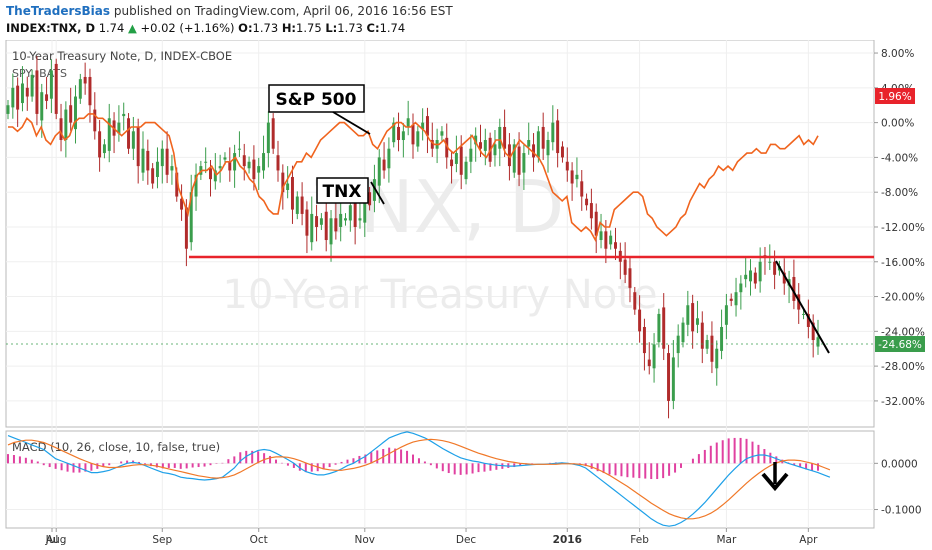 The width and height of the screenshot is (932, 550). I want to click on compare-symbol-label: SPY, BATS, so click(39, 73).